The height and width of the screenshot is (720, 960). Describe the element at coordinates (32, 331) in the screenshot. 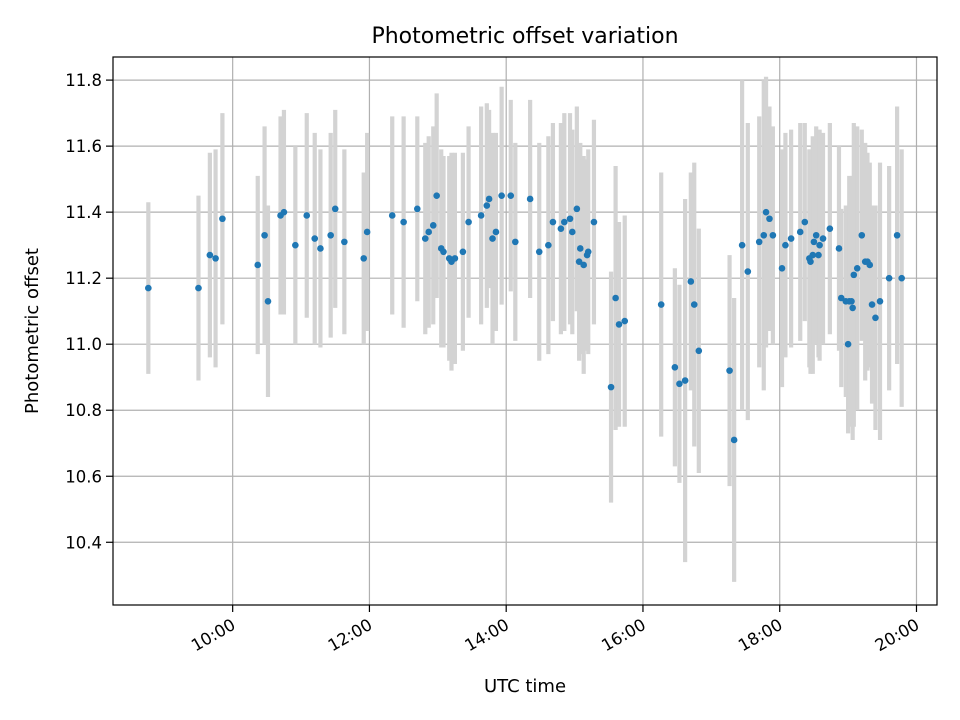

I see `y-axis-label: Photometric offset` at that location.